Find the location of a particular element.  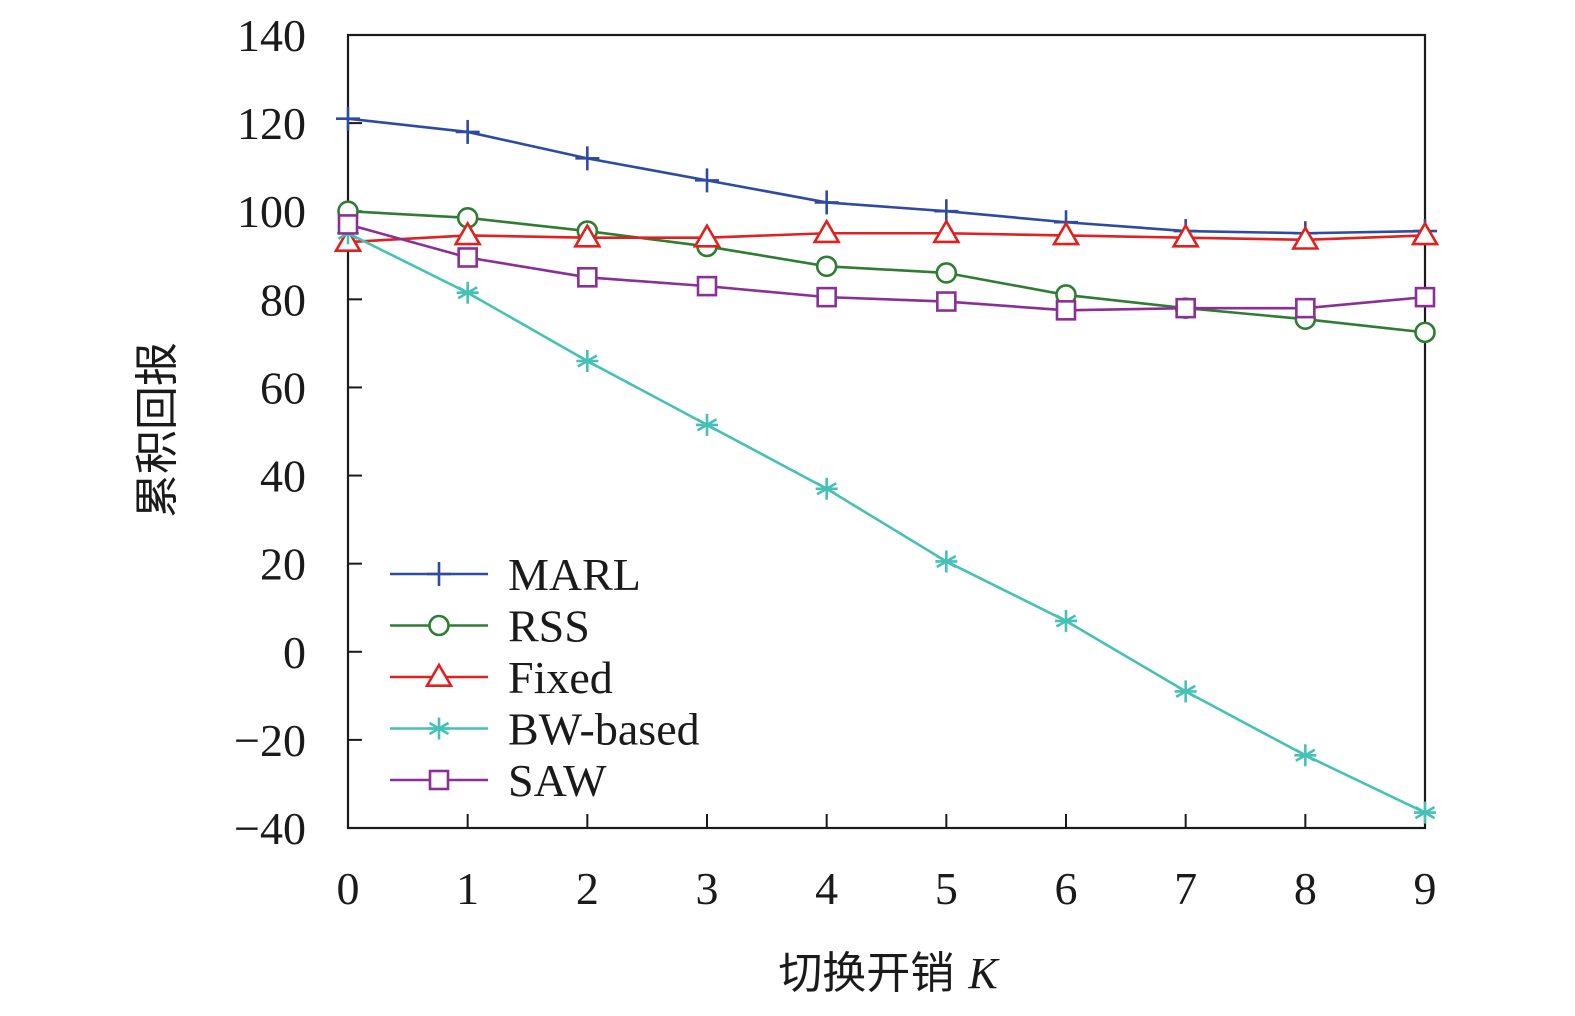

x-tick-label: 8 is located at coordinates (1305, 888).